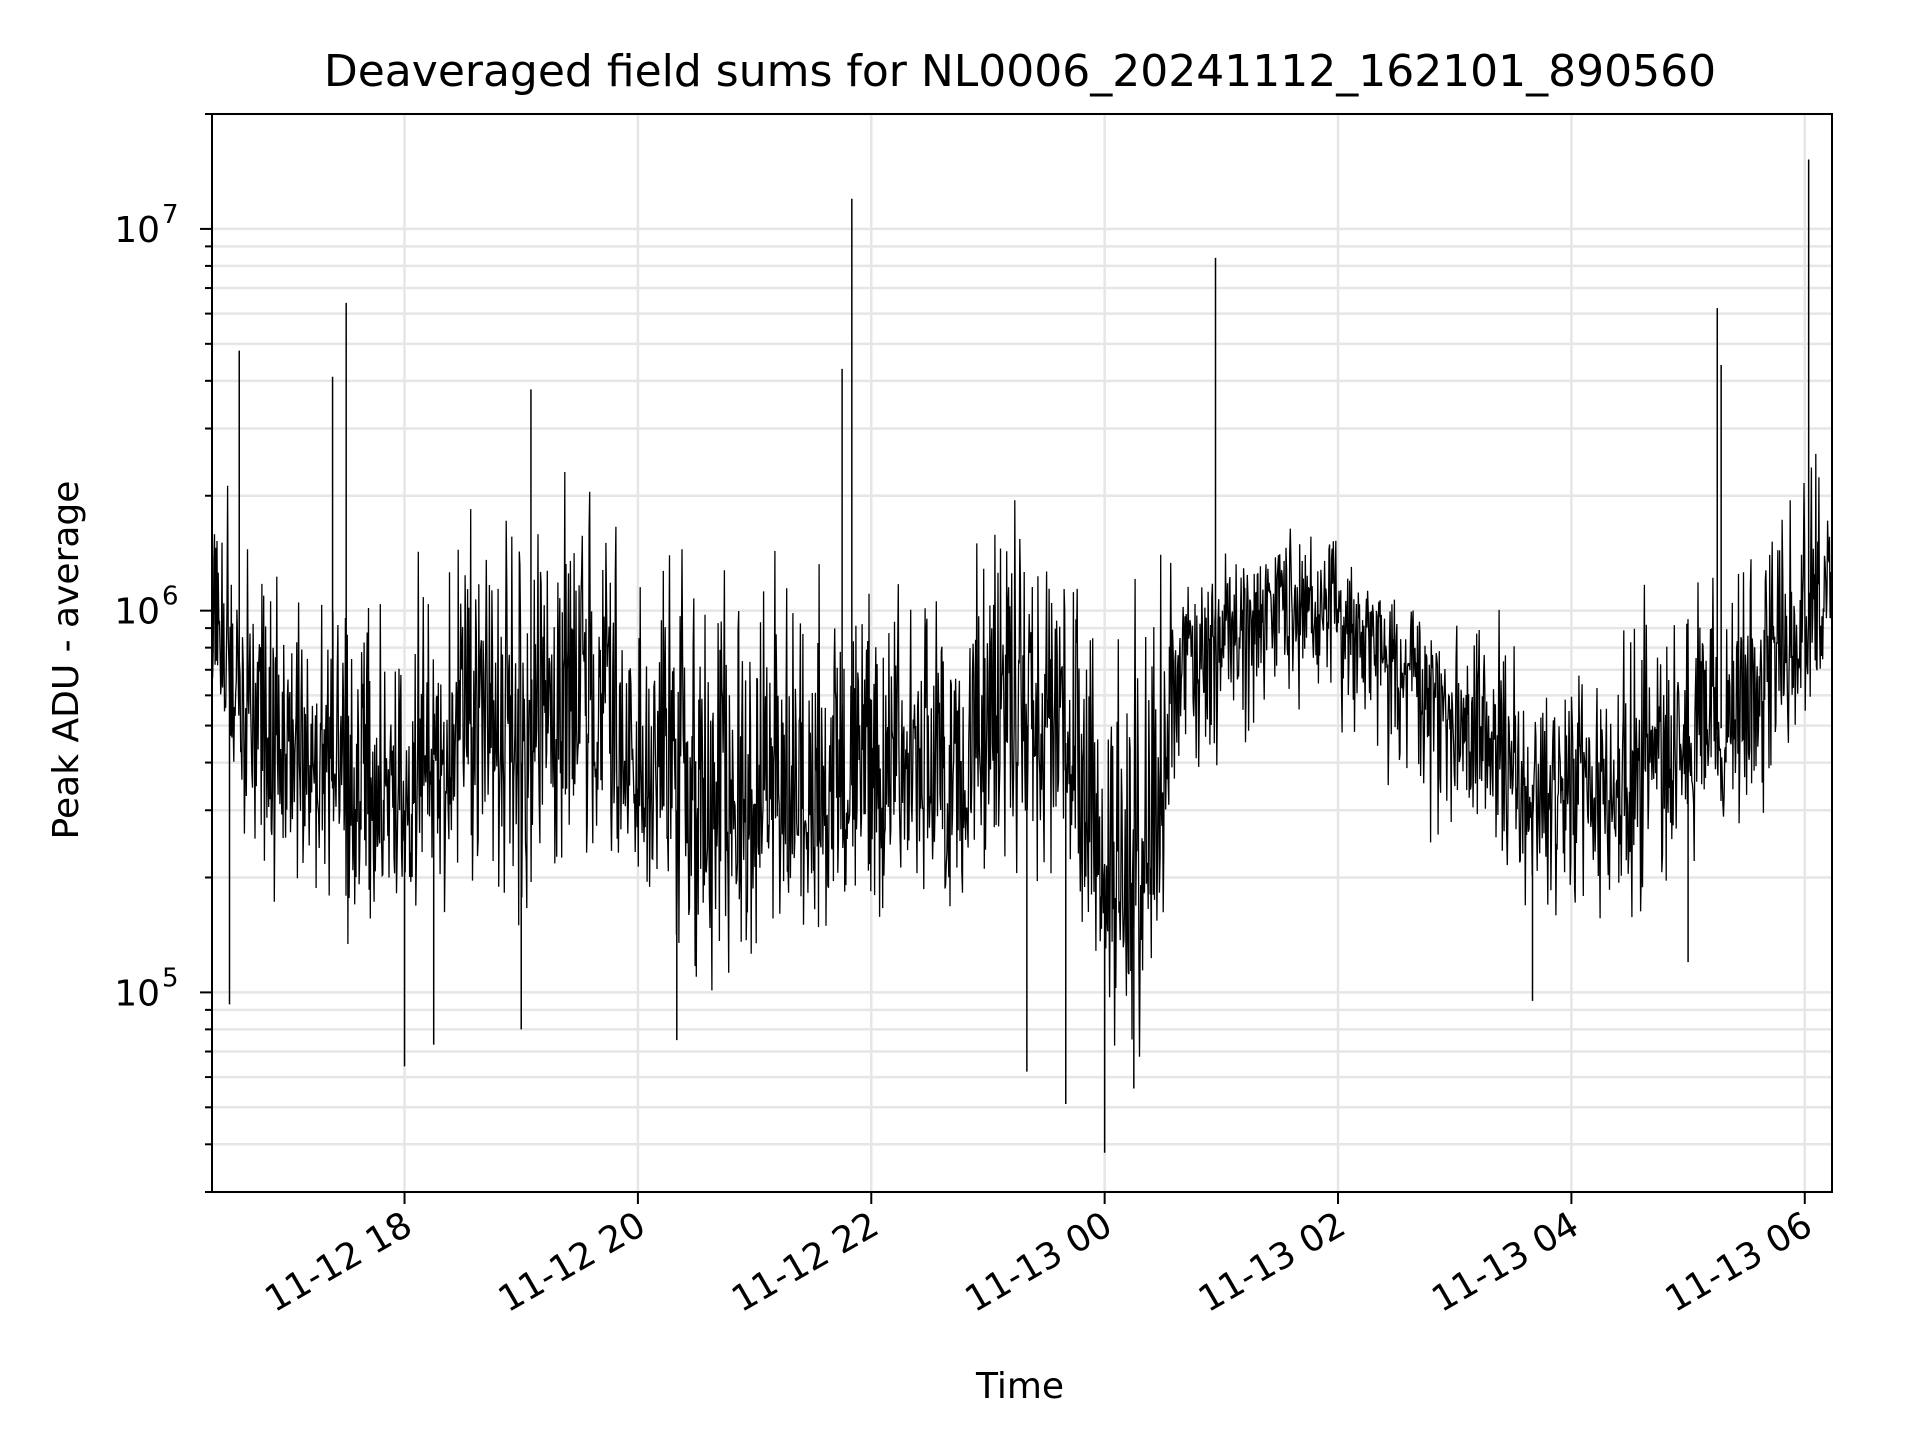 The width and height of the screenshot is (1920, 1440). Describe the element at coordinates (170, 597) in the screenshot. I see `y-tick-exponent: 6` at that location.